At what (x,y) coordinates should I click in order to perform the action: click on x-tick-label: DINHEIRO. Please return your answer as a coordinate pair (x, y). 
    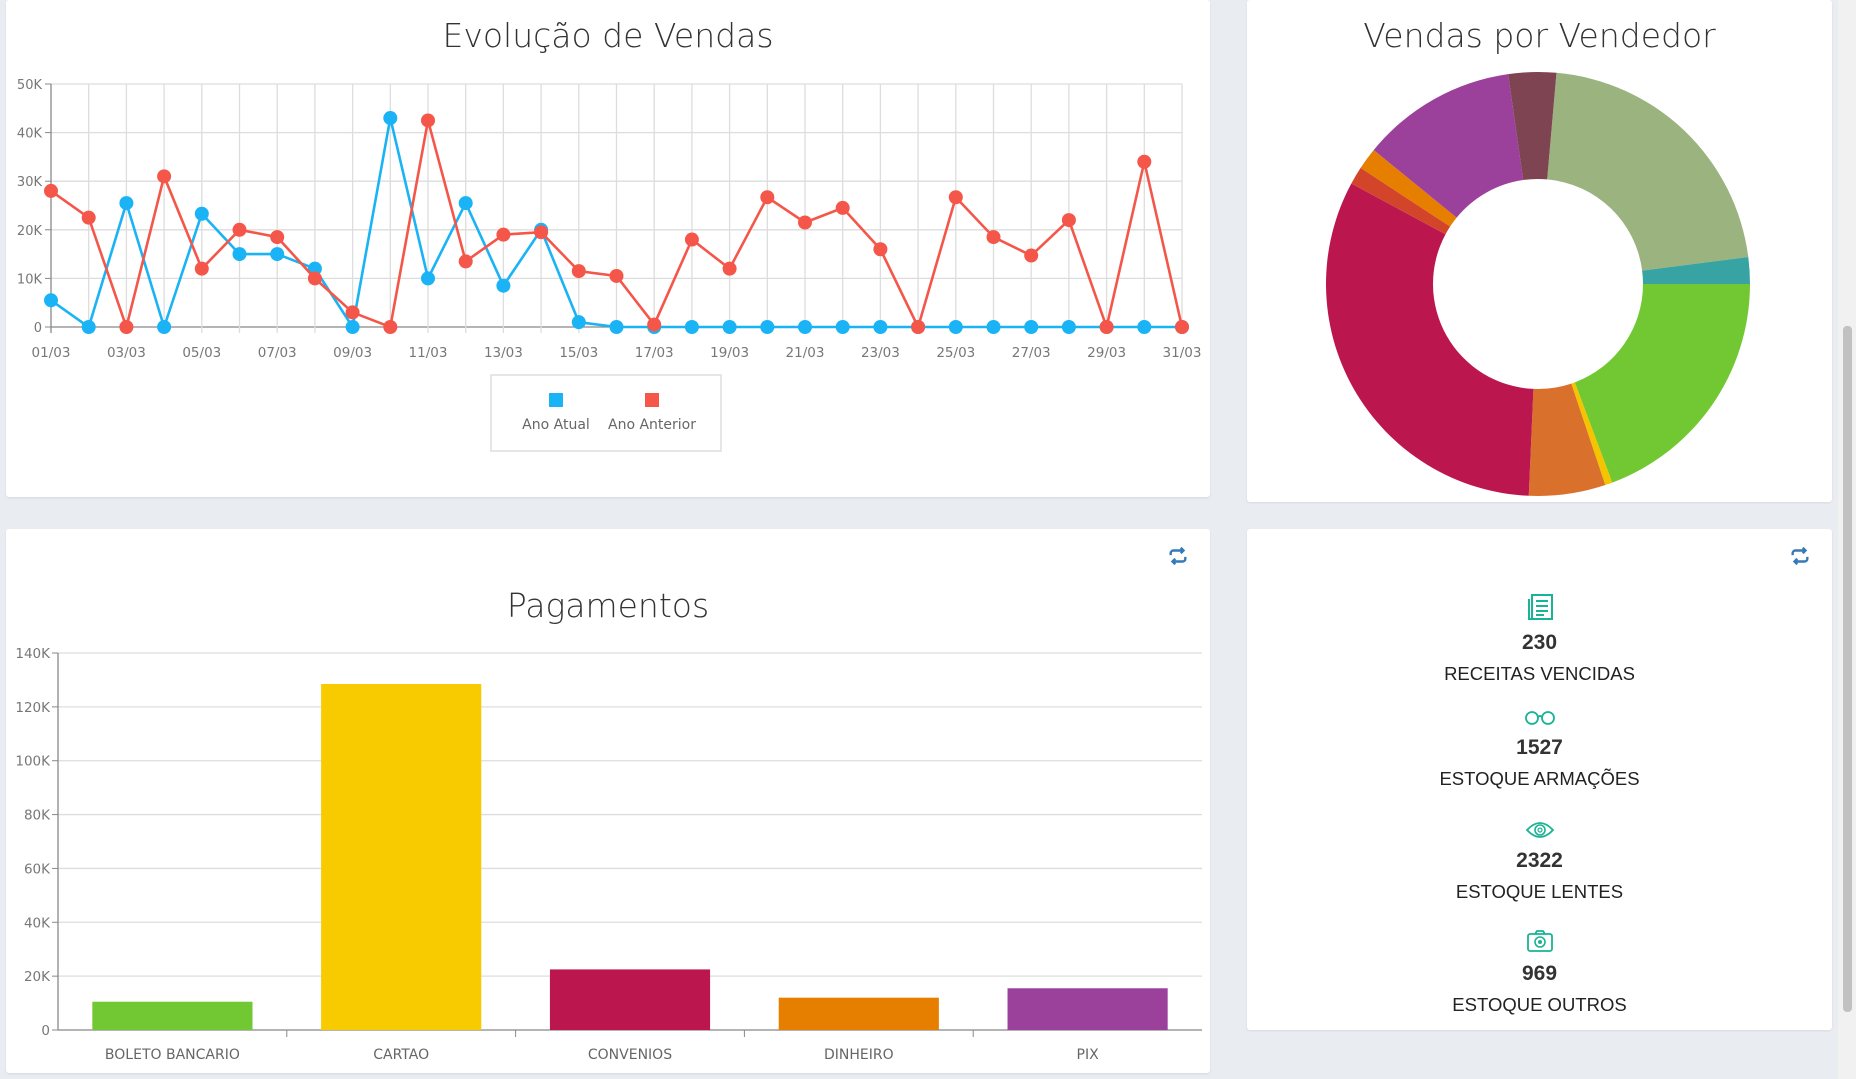
    Looking at the image, I should click on (859, 1055).